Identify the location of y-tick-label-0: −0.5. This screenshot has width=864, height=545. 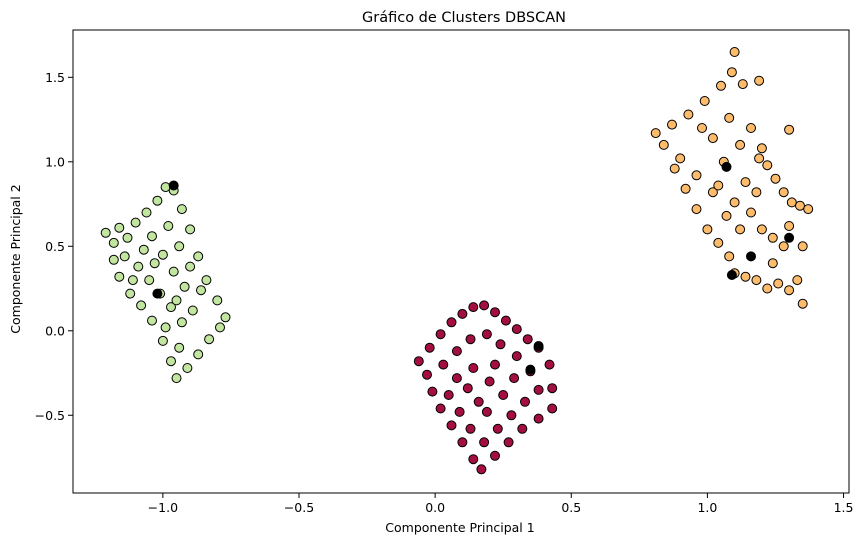
(50, 415).